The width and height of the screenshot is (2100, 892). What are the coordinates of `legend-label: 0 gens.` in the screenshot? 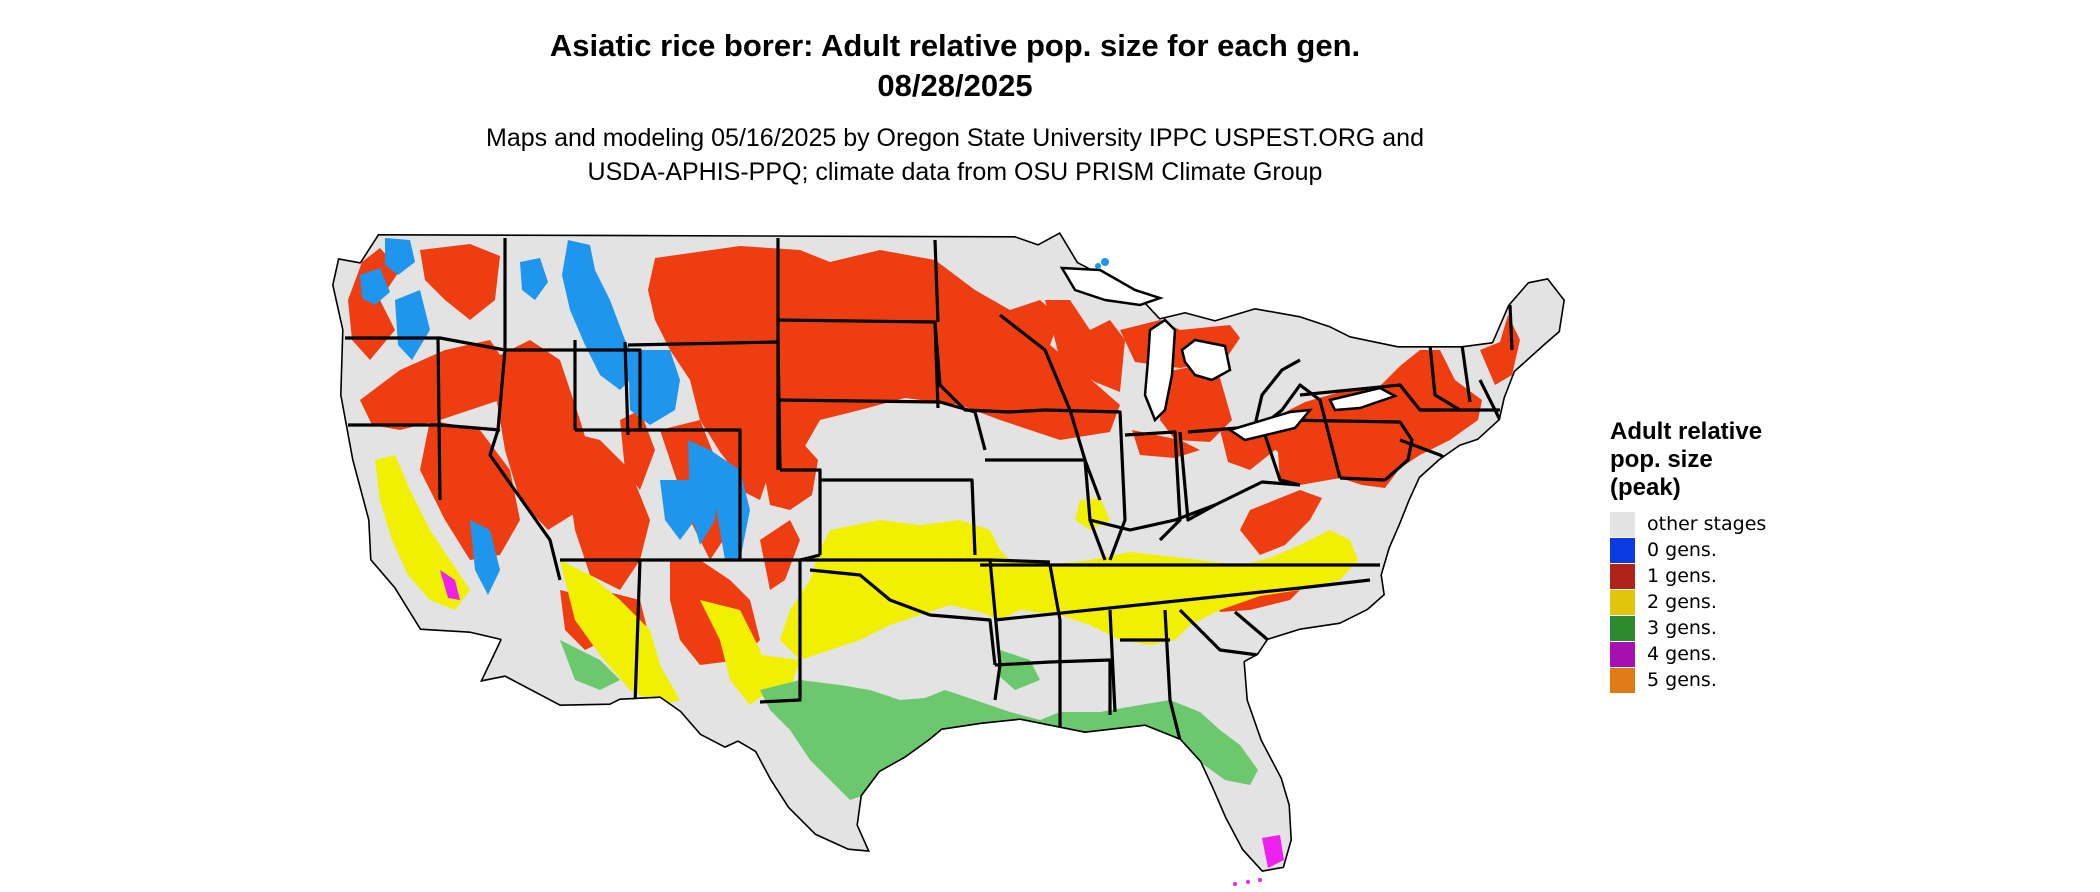 It's located at (1682, 550).